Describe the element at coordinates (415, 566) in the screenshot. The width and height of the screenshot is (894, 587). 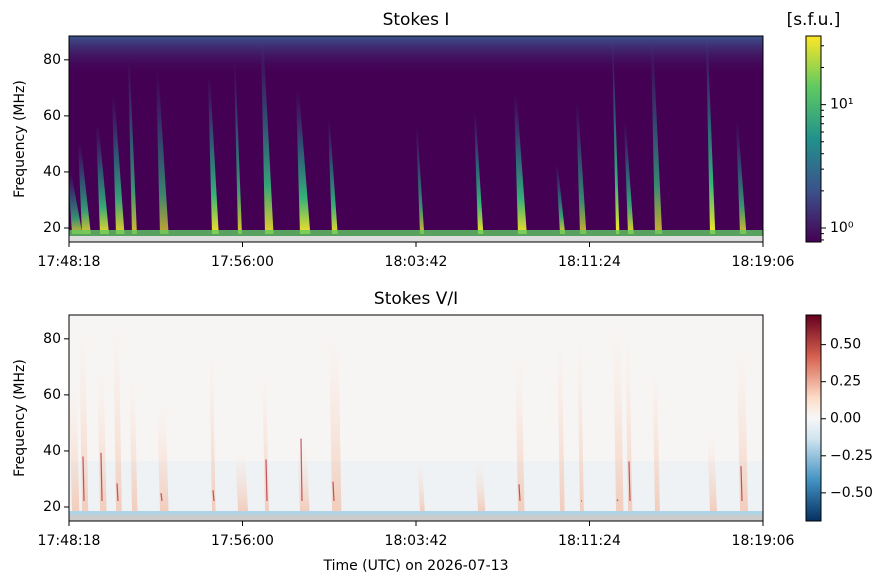
I see `x-axis-label: Time (UTC) on 2026-07-13` at that location.